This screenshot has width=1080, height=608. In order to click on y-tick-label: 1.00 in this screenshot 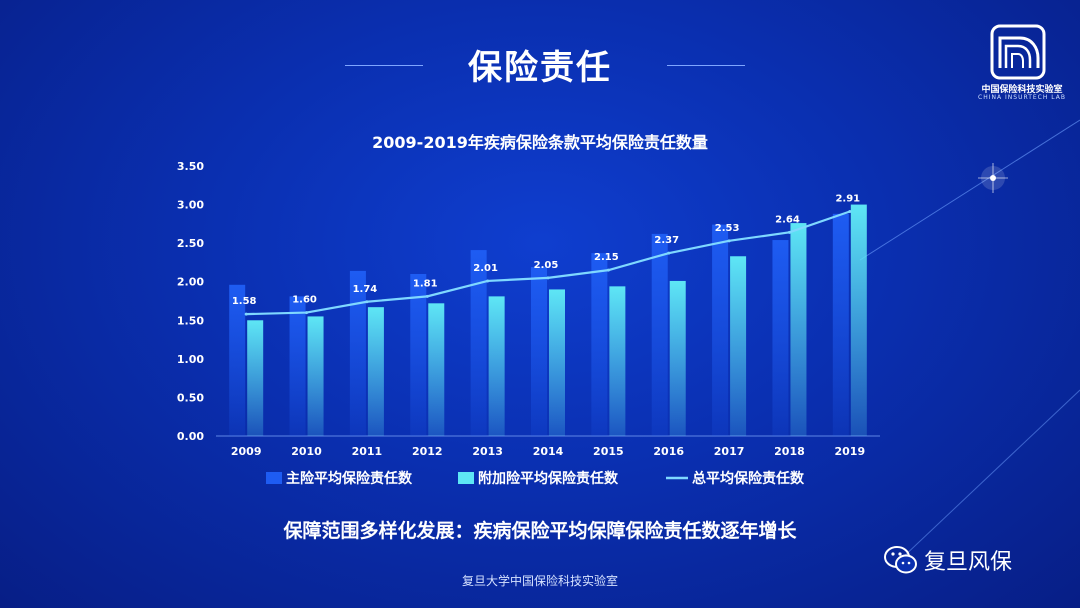, I will do `click(190, 359)`.